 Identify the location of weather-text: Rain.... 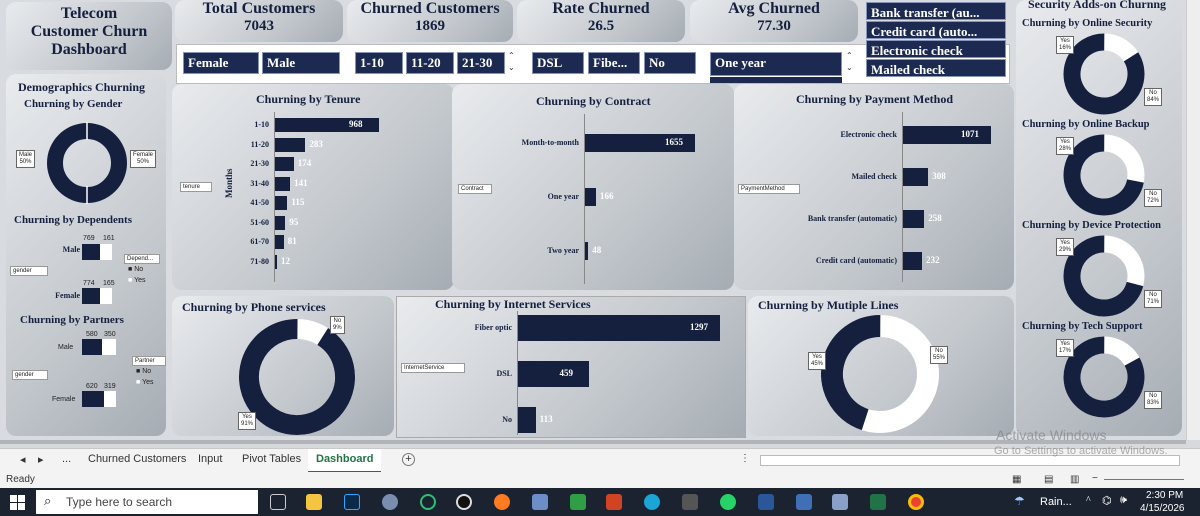
(1056, 502).